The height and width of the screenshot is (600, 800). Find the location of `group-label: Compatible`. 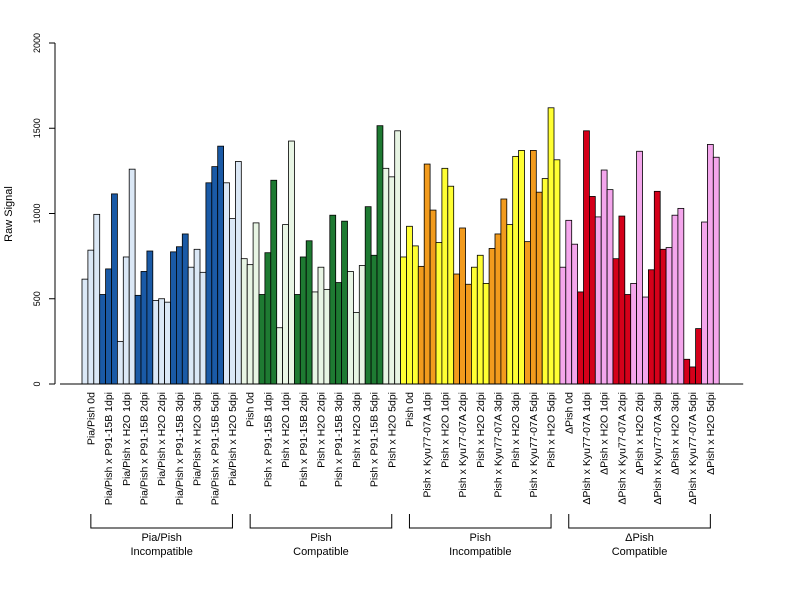

group-label: Compatible is located at coordinates (640, 552).